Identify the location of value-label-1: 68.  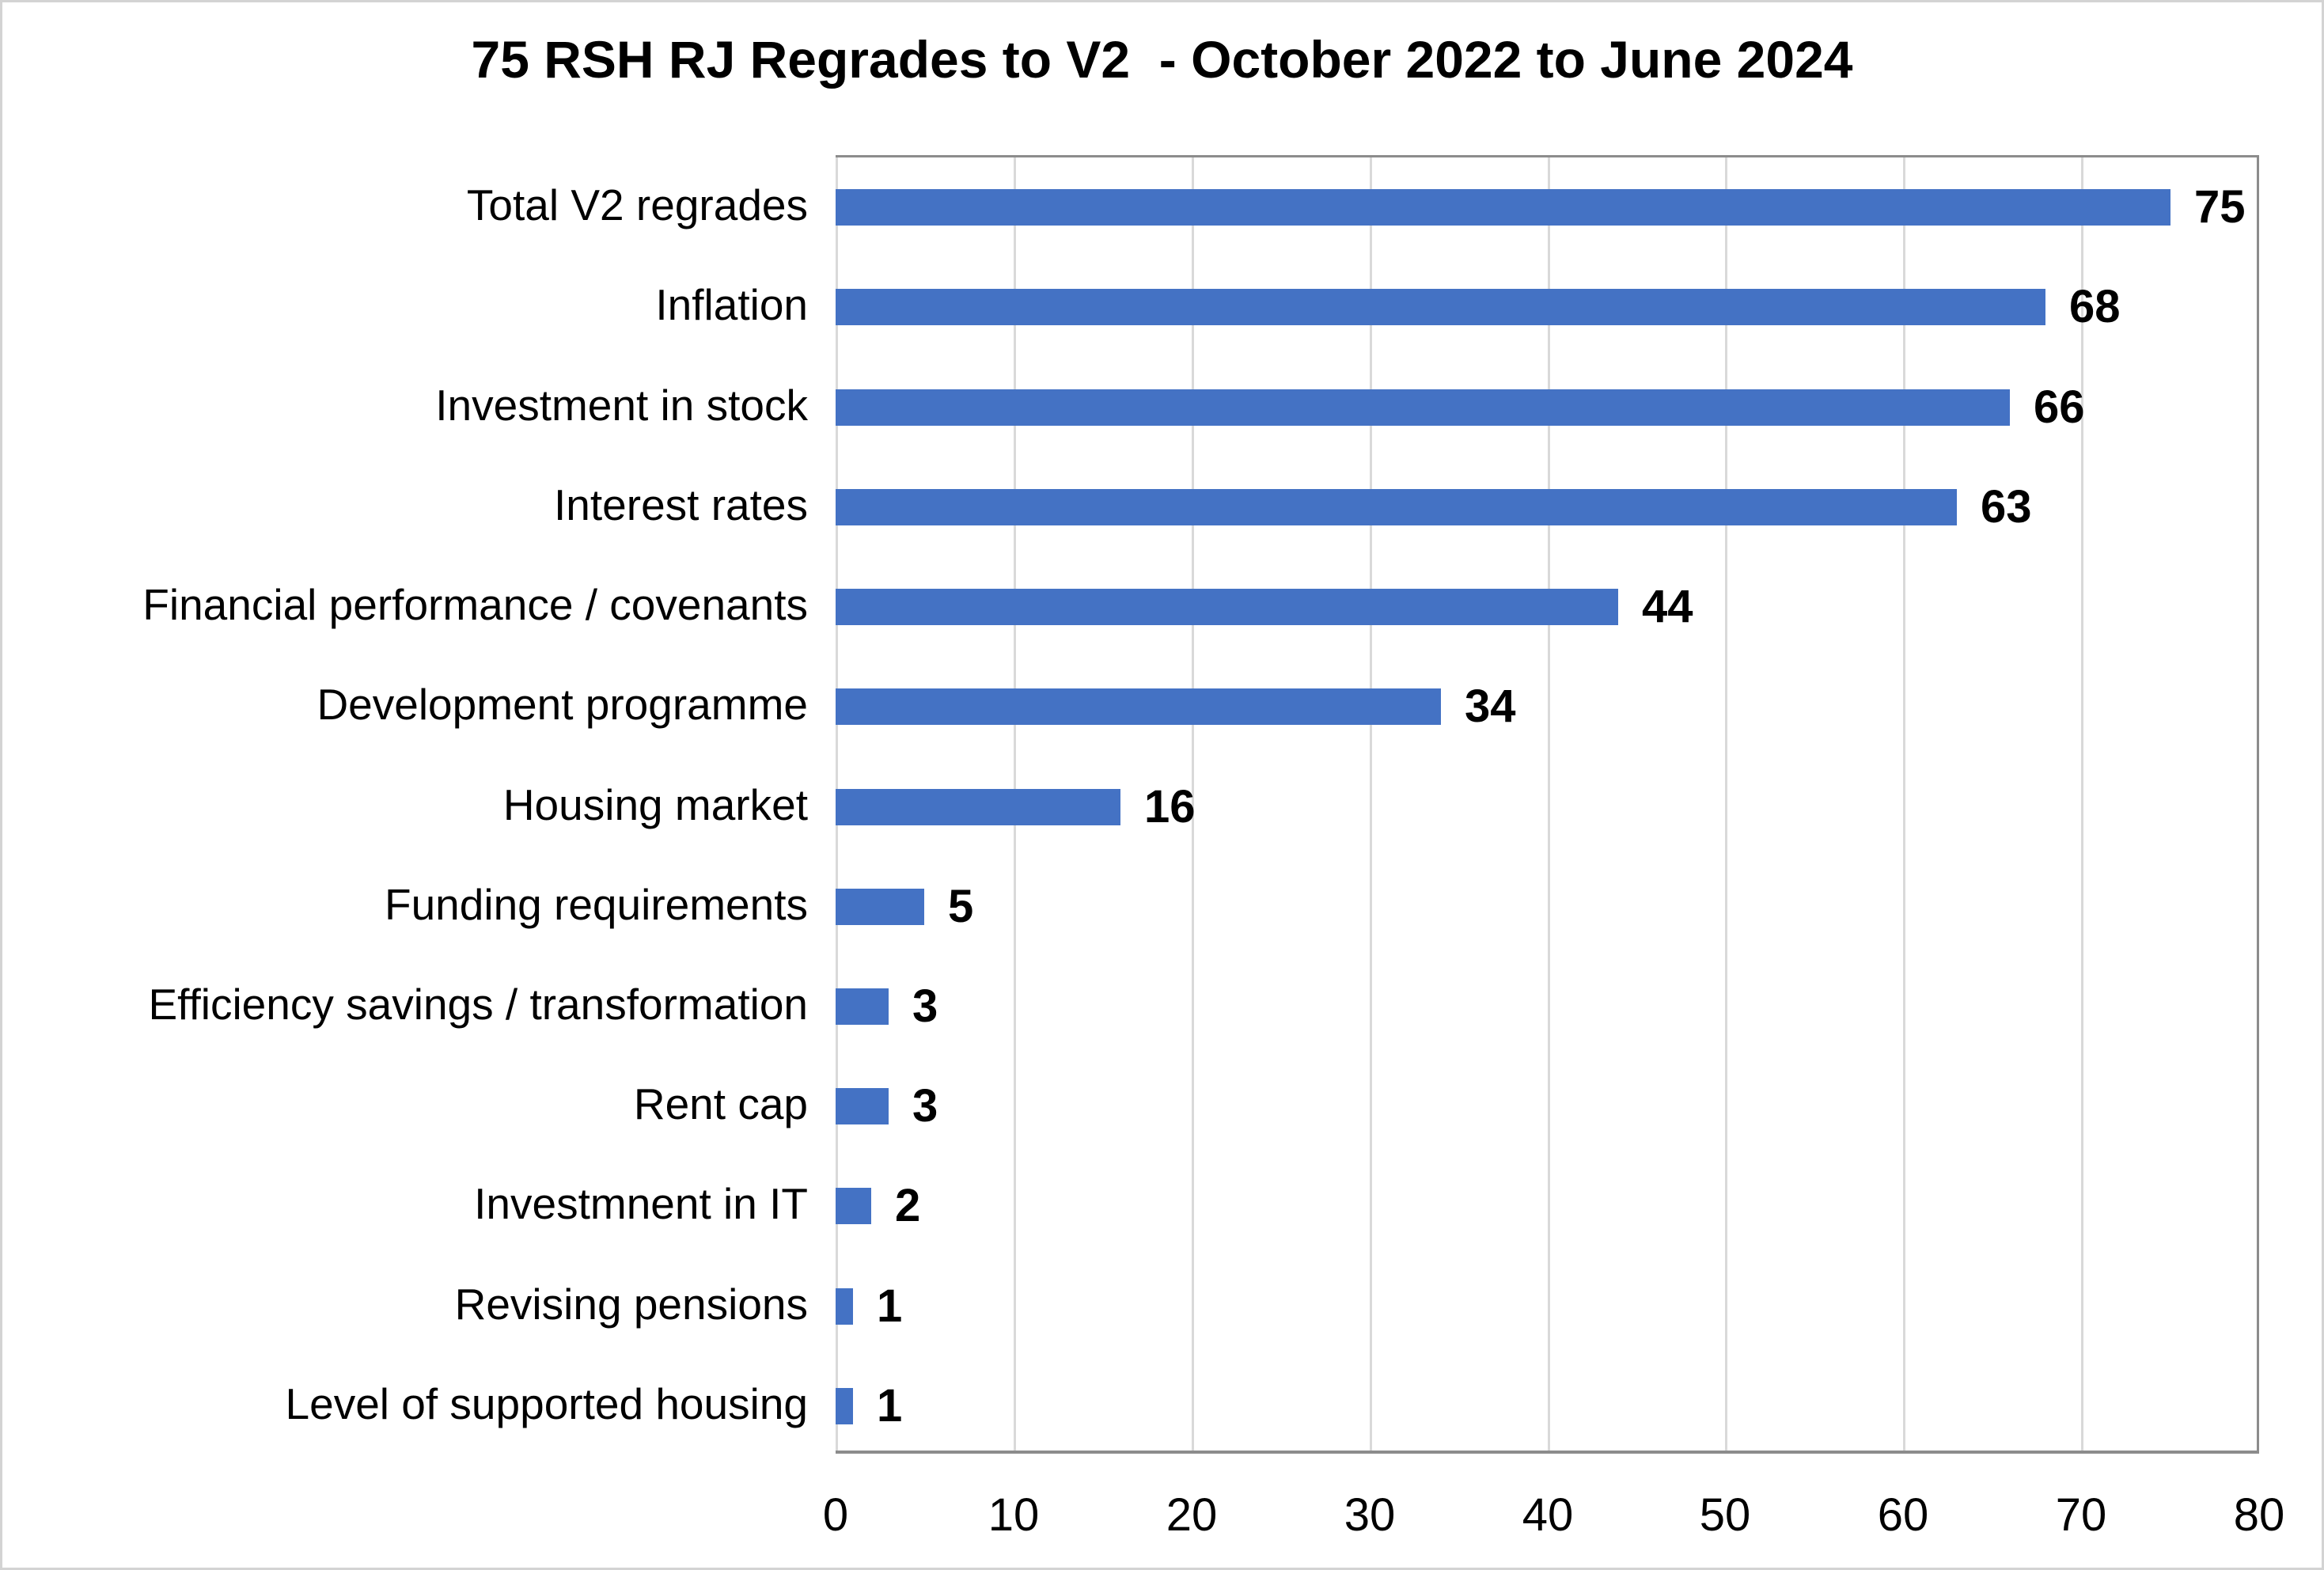
(2095, 306).